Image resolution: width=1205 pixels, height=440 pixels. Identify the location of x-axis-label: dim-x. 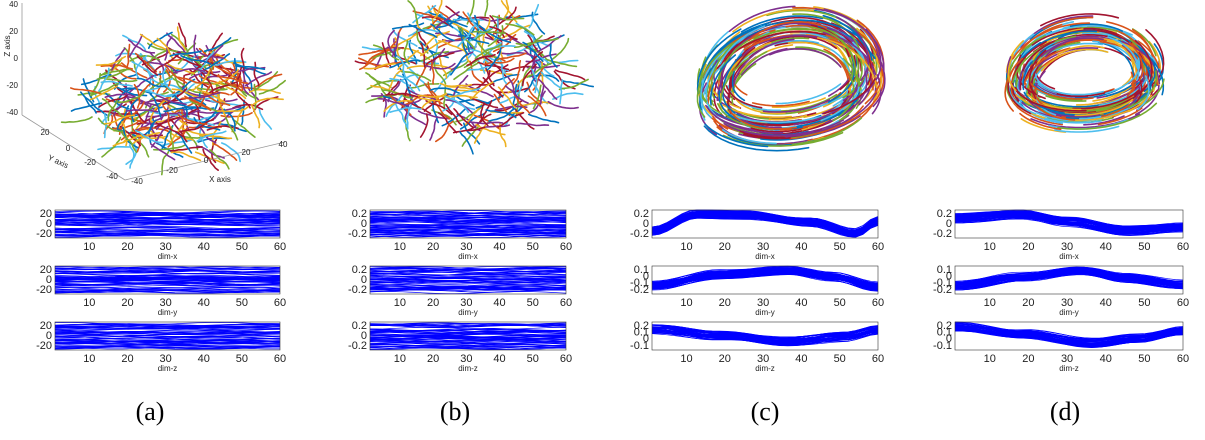
(1069, 256).